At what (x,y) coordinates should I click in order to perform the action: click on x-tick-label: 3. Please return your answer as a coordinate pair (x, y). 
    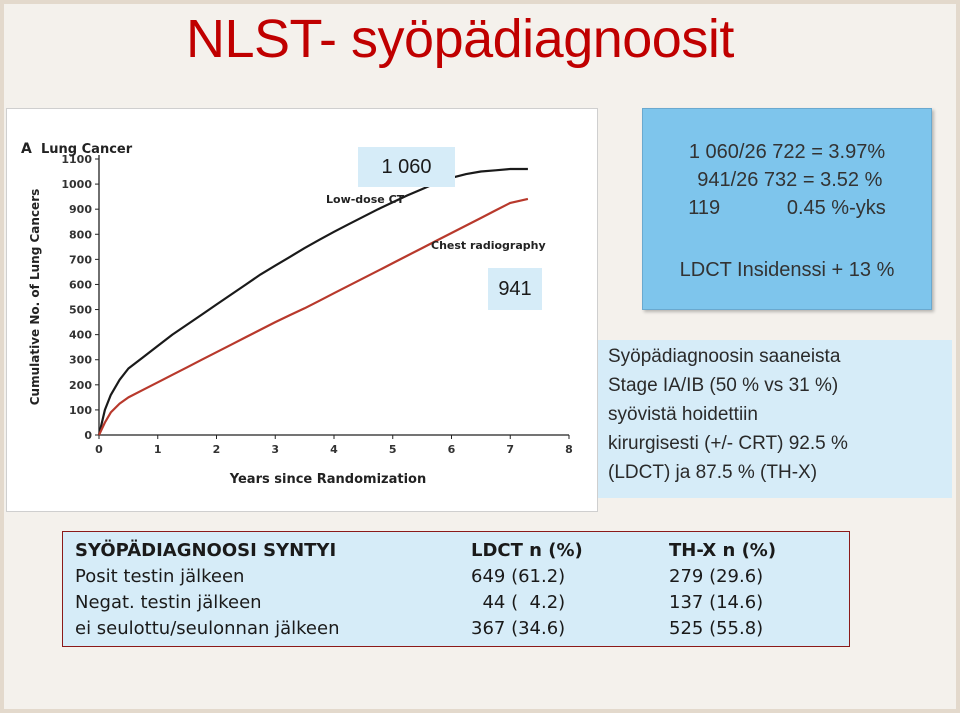
    Looking at the image, I should click on (275, 449).